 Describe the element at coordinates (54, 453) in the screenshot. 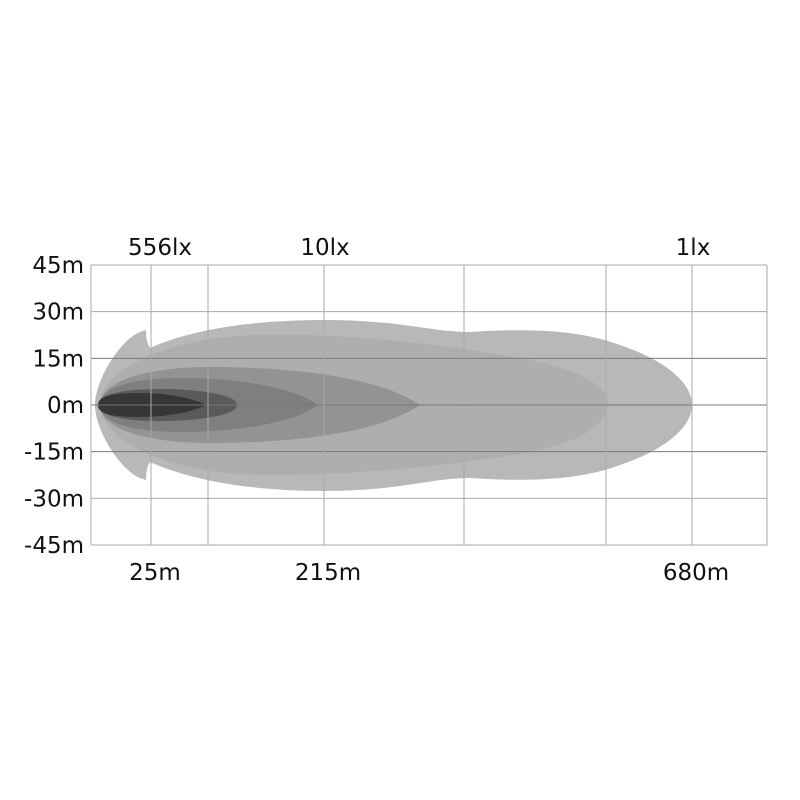

I see `y-tick-label: -15m` at that location.